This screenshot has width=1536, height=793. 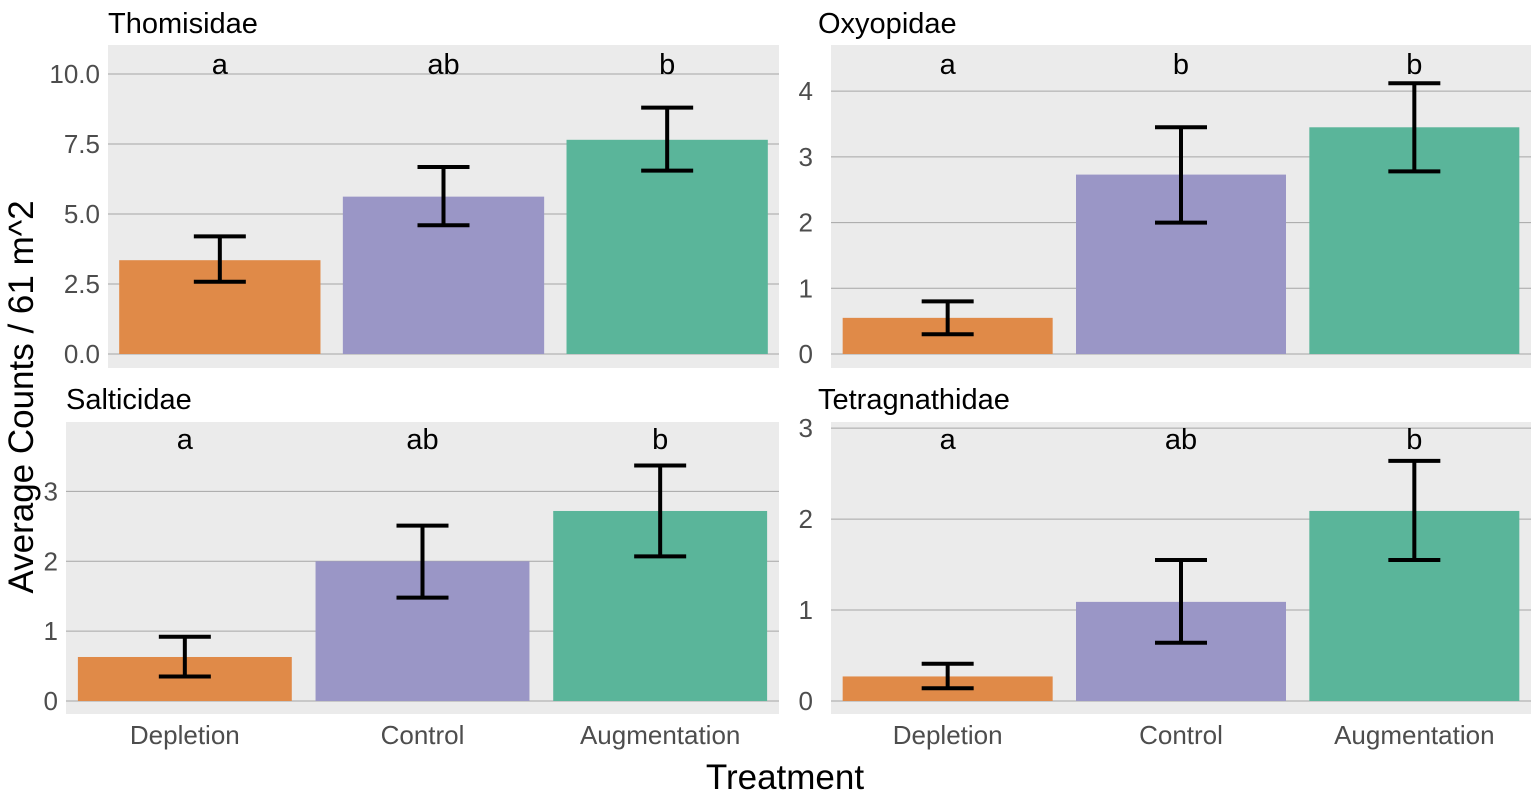 I want to click on y-tick-label: 10.0, so click(x=74, y=74).